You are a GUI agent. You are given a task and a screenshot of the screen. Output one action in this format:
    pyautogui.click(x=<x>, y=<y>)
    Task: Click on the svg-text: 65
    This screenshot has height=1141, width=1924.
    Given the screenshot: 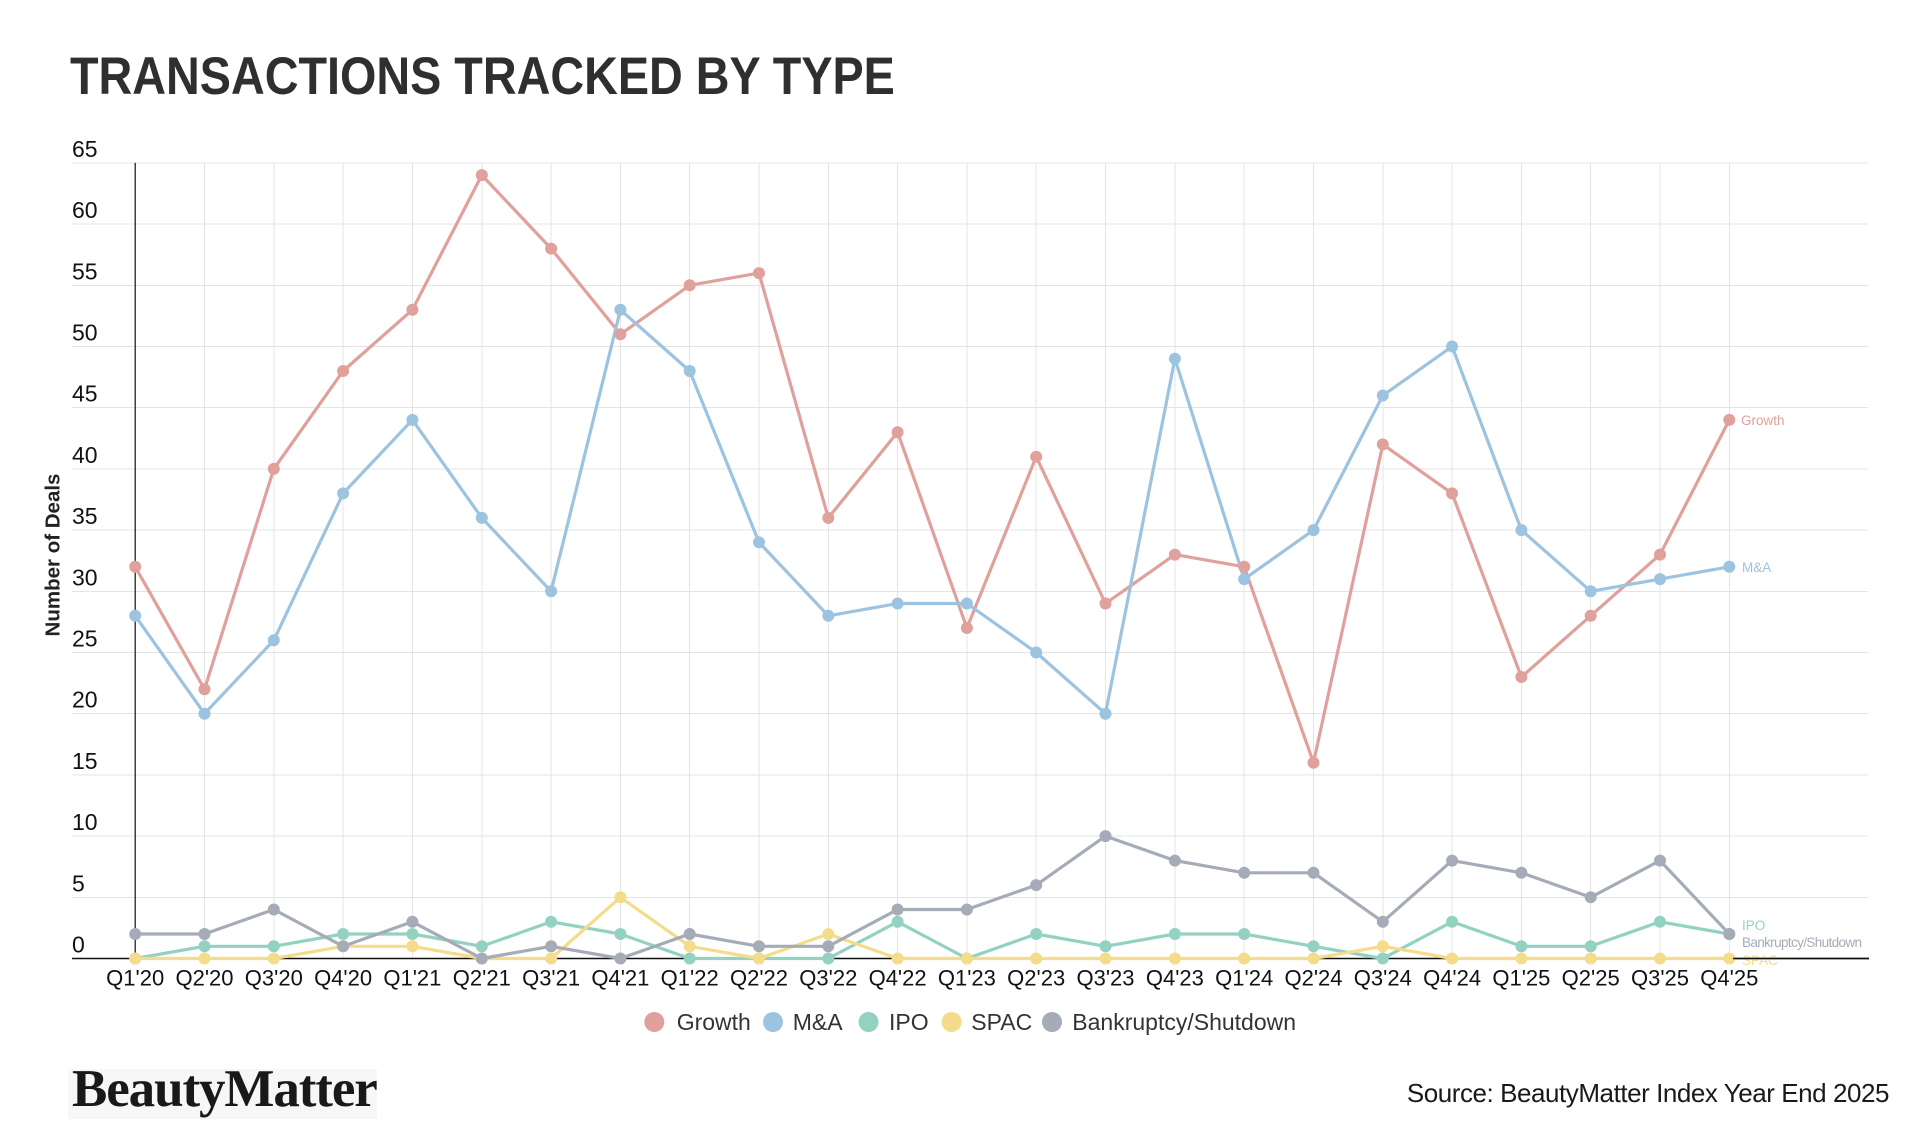 What is the action you would take?
    pyautogui.click(x=85, y=149)
    